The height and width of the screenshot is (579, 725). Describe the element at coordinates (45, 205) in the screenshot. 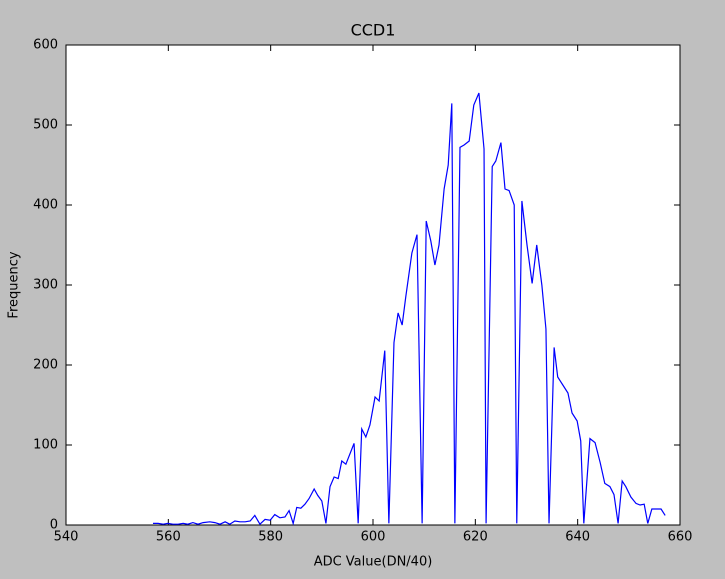

I see `y-tick-label: 400` at that location.